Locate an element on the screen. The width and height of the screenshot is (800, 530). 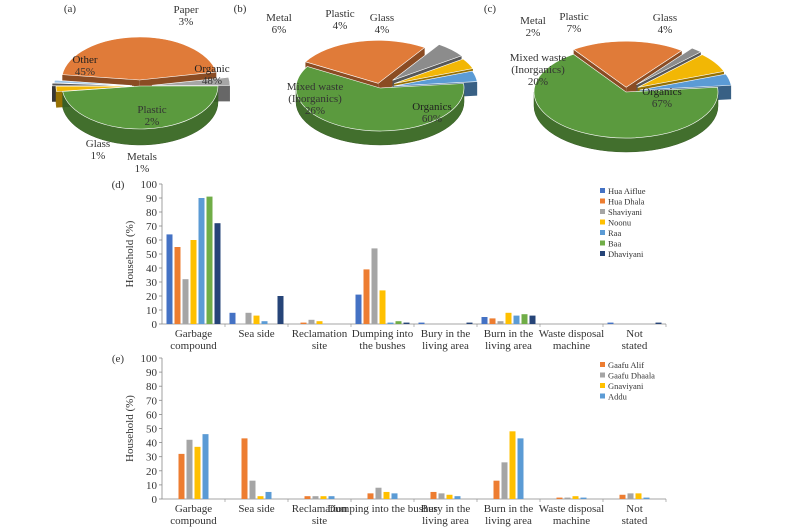
y-axis-label: Household (%) is located at coordinates (130, 253).